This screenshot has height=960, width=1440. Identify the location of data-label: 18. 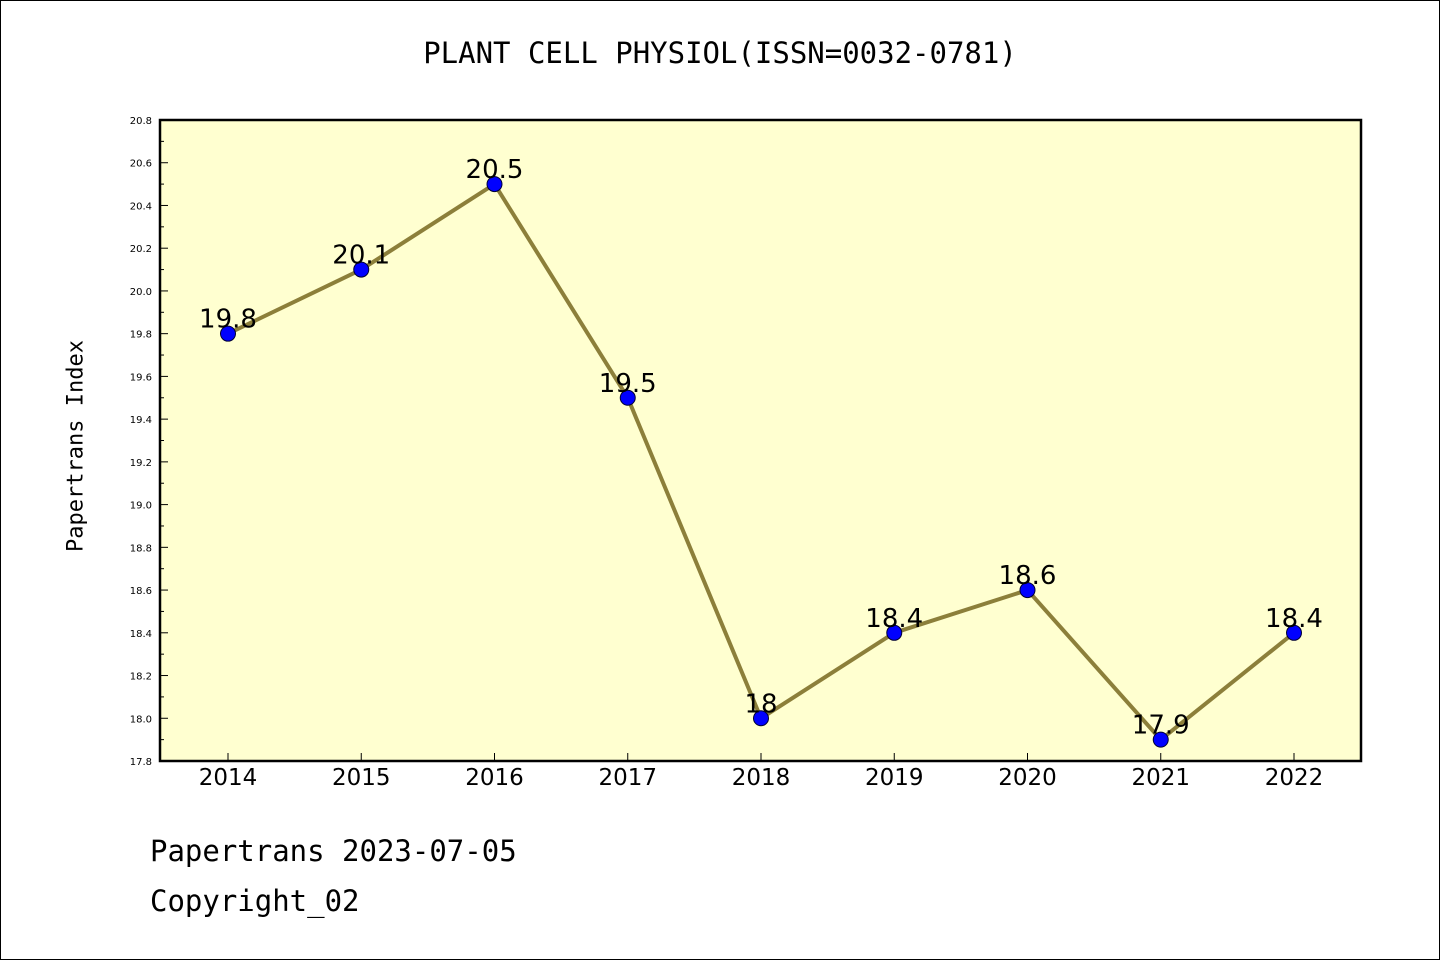
(760, 704).